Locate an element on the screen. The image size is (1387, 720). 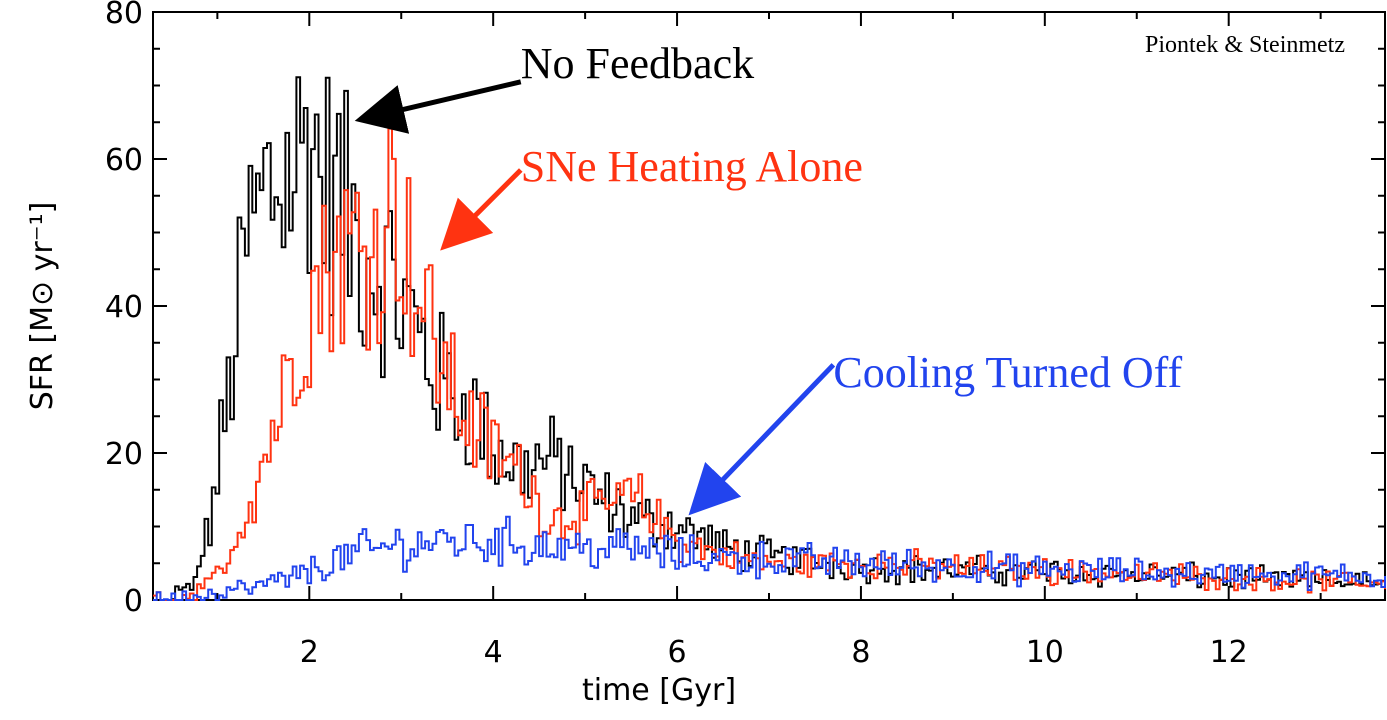
x-tick-labels: 2 4 6 8 10 12 is located at coordinates (774, 652).